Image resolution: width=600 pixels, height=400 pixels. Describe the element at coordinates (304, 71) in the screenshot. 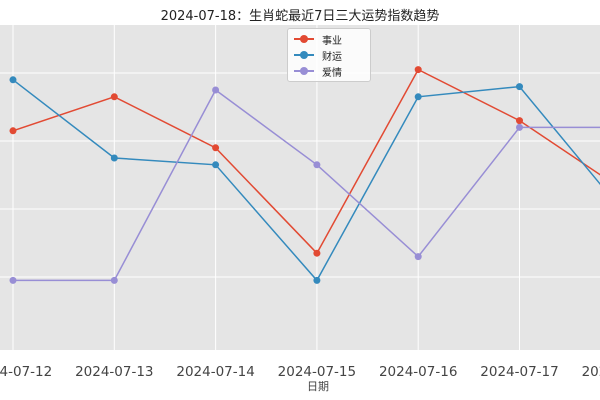

I see `legend-swatch-love` at that location.